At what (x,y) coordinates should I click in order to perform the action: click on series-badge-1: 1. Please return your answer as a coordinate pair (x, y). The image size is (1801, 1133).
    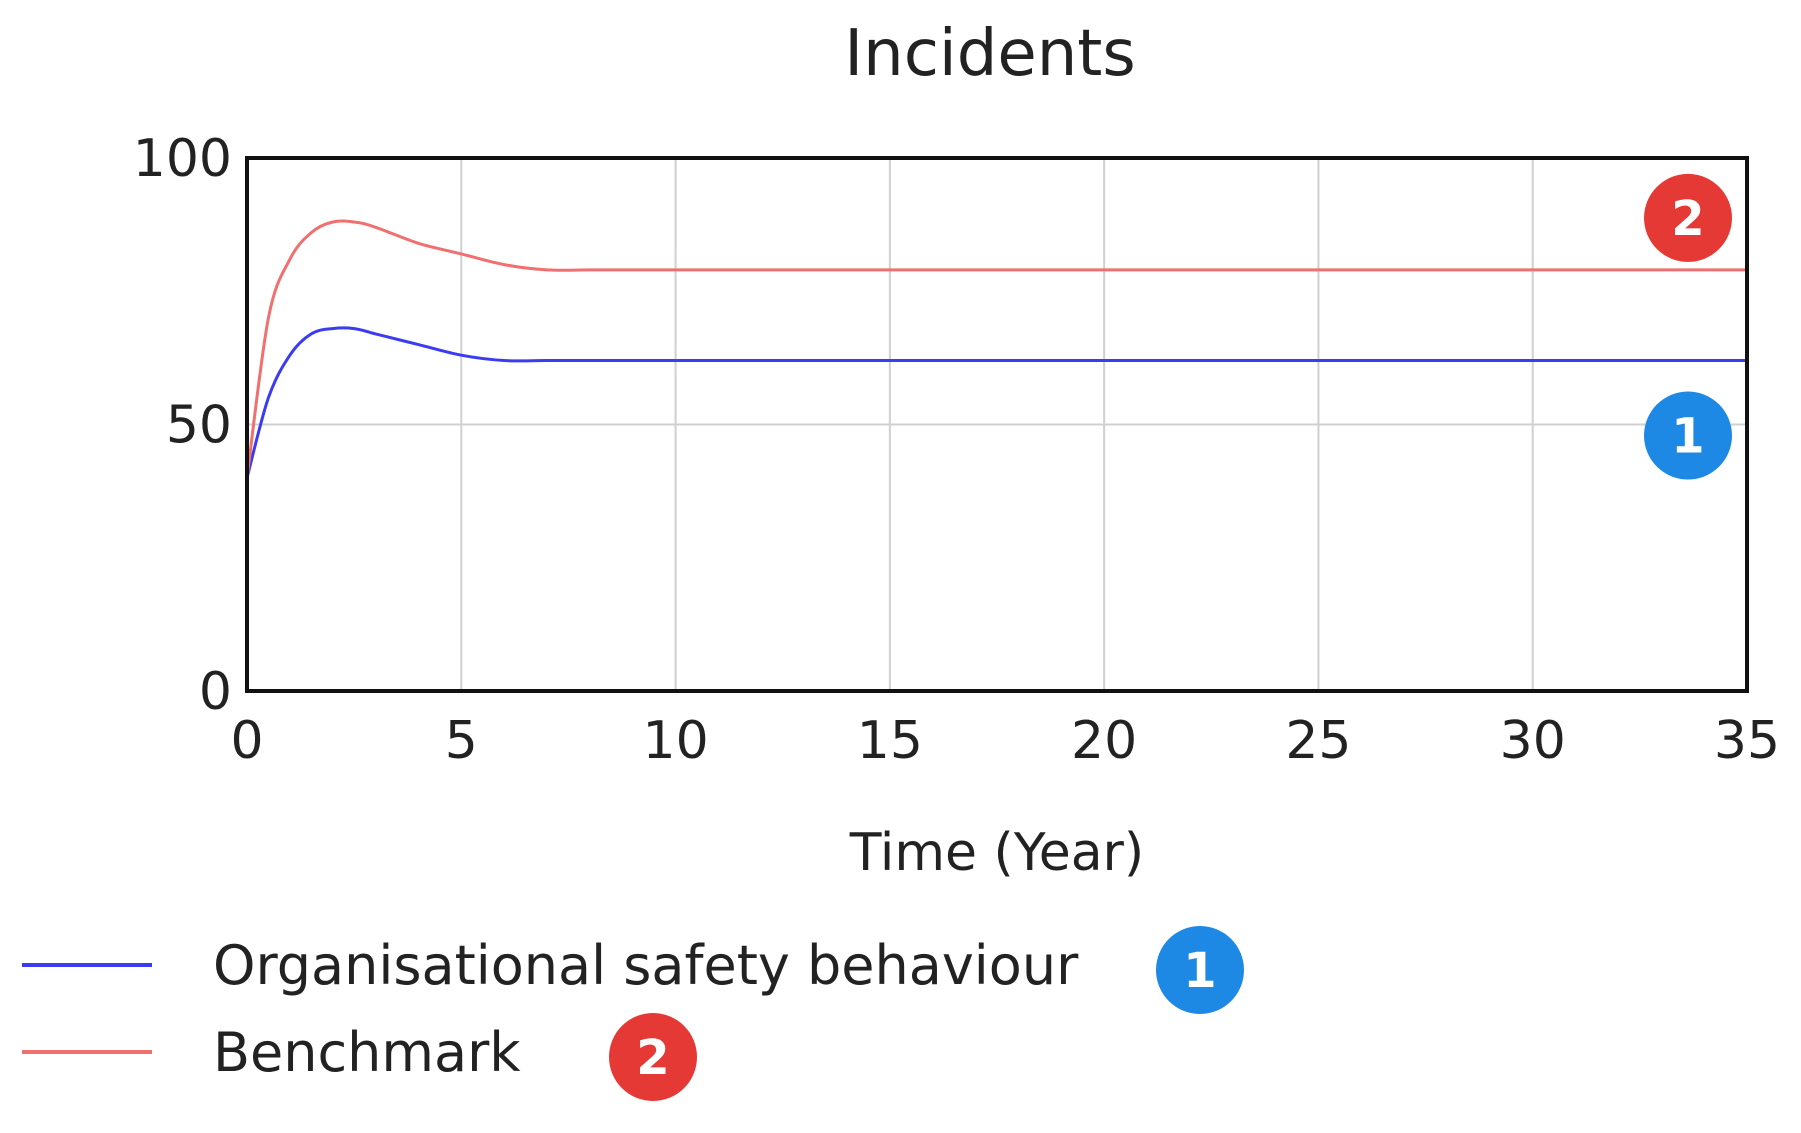
    Looking at the image, I should click on (1688, 435).